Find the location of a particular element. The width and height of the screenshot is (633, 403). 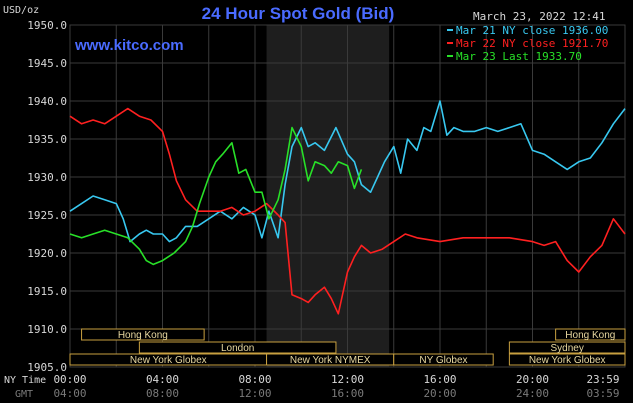

ny-time-tick-label: 16:00 is located at coordinates (439, 379).